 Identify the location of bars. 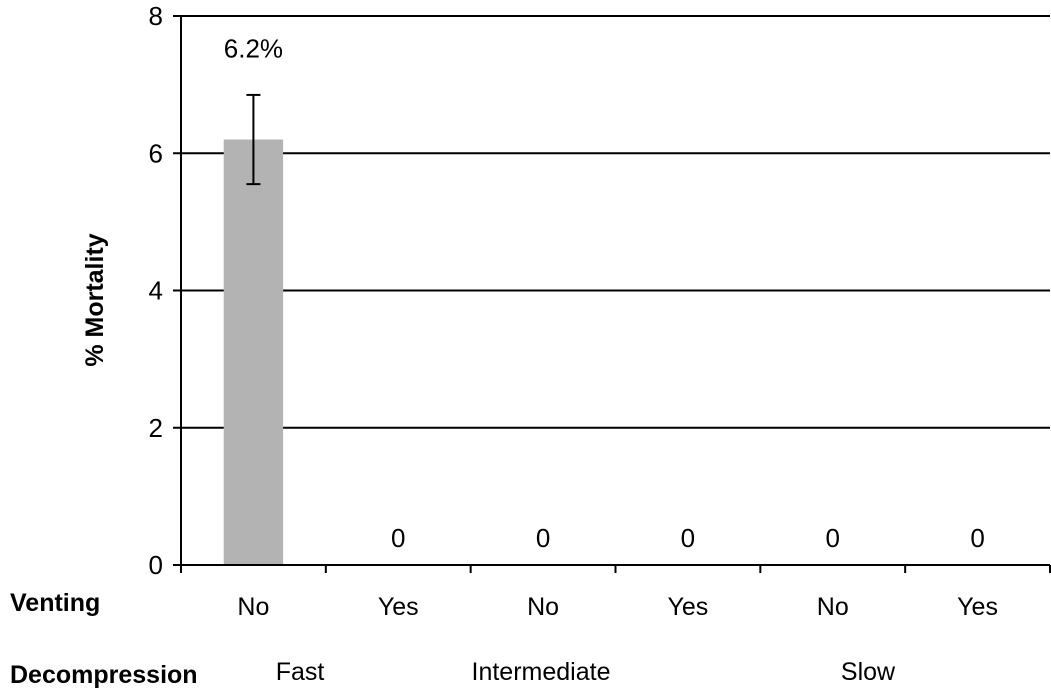
(253, 329).